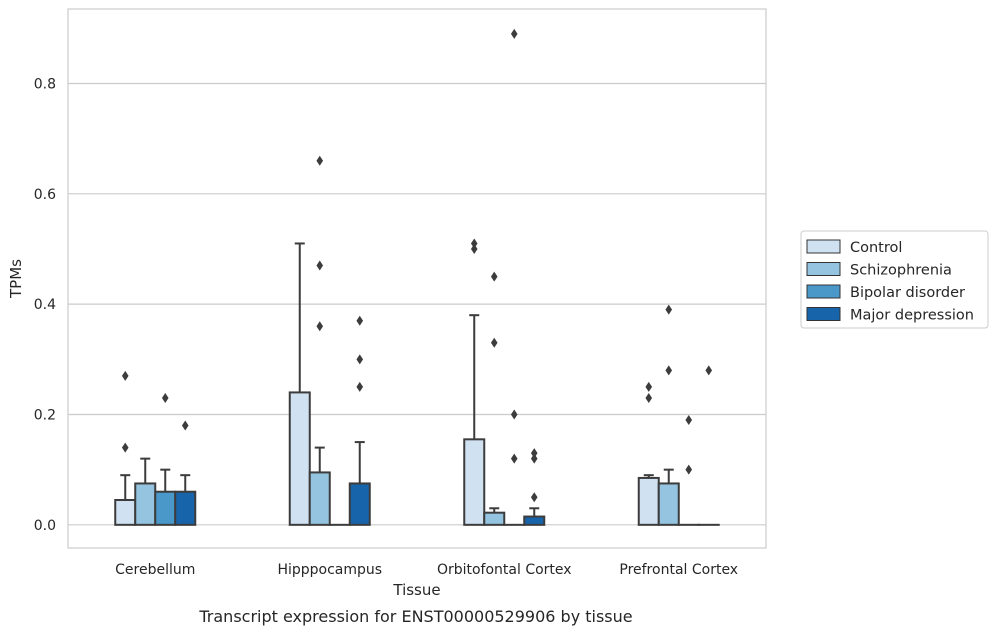 Image resolution: width=997 pixels, height=634 pixels. I want to click on x-tick-label: Hipppocampus, so click(329, 570).